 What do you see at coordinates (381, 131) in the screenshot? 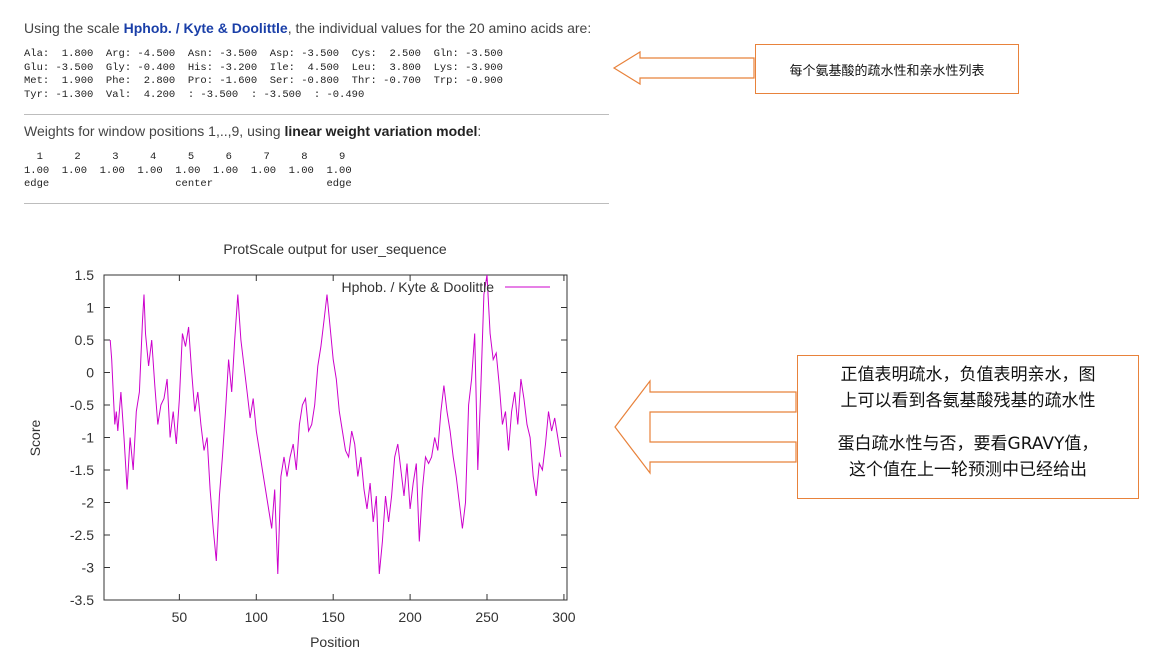
I see `weights-model: linear weight variation model` at bounding box center [381, 131].